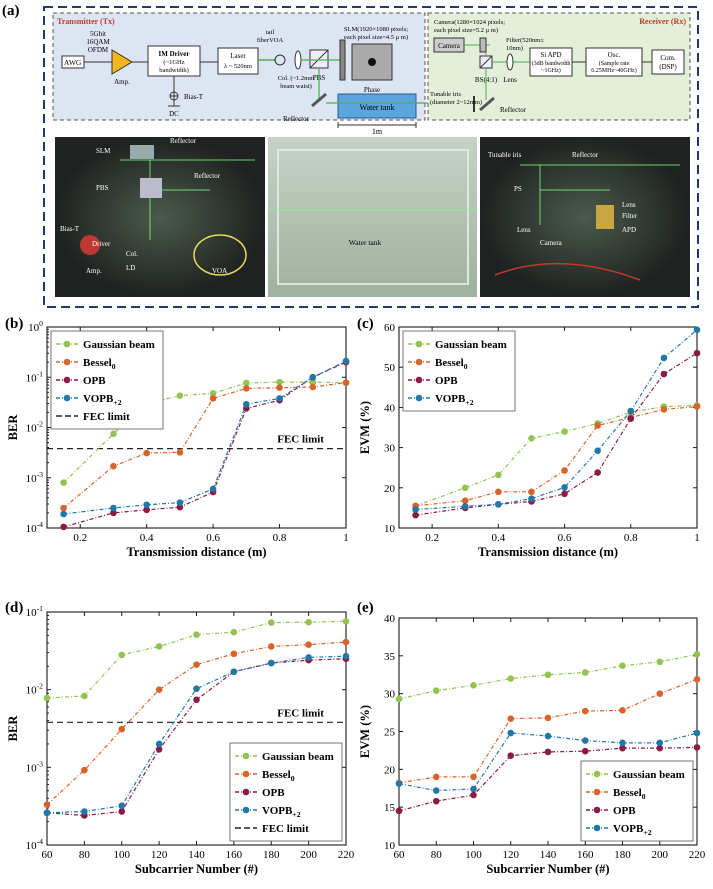  What do you see at coordinates (11, 11) in the screenshot?
I see `panel-a-label: (a)` at bounding box center [11, 11].